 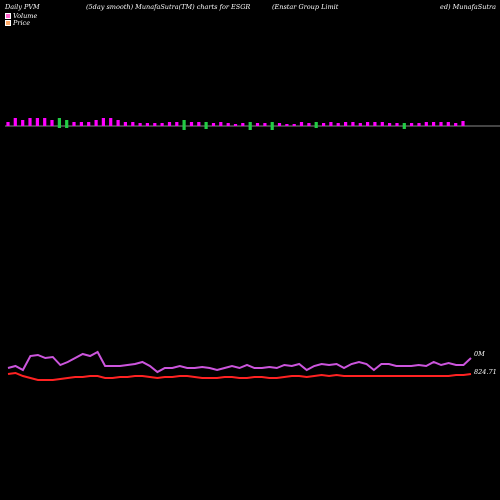 I want to click on legend-volume-swatch, so click(x=8, y=16).